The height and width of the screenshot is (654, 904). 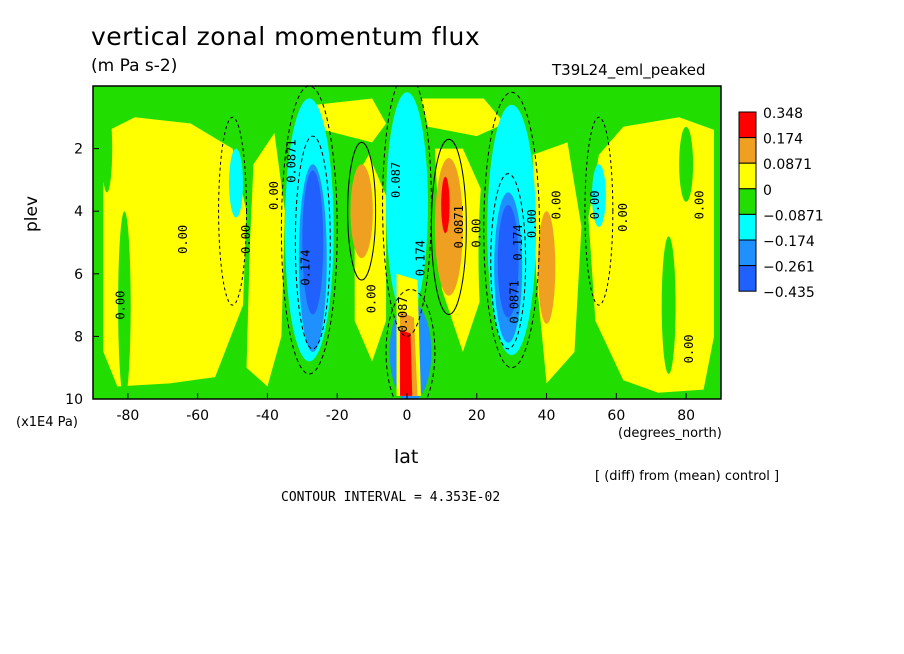 What do you see at coordinates (267, 416) in the screenshot?
I see `x-tick-label: -40` at bounding box center [267, 416].